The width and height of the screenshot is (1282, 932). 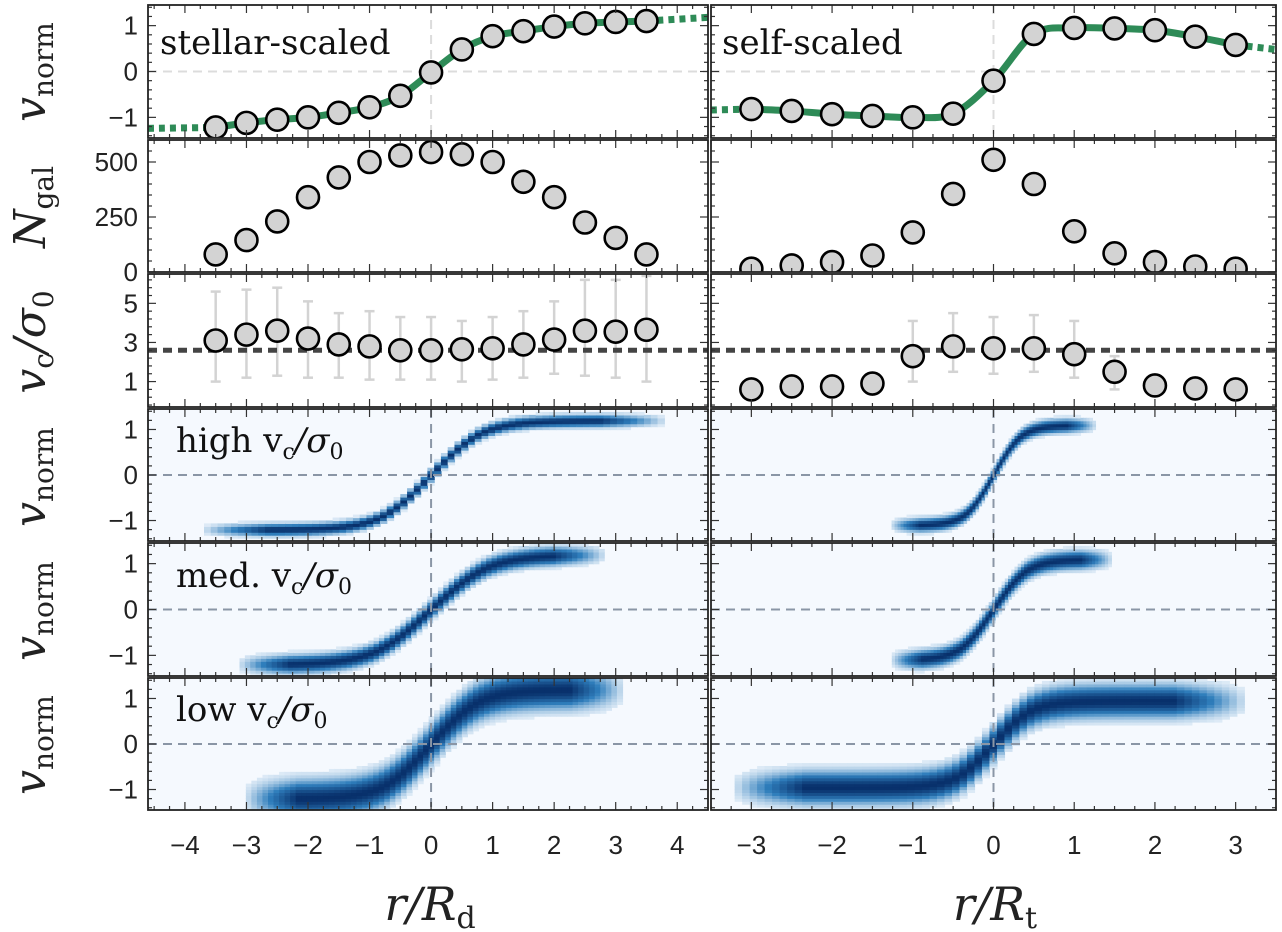 I want to click on panel-row6-right: −3 −2 −1 0 1 2 3, so click(x=993, y=768).